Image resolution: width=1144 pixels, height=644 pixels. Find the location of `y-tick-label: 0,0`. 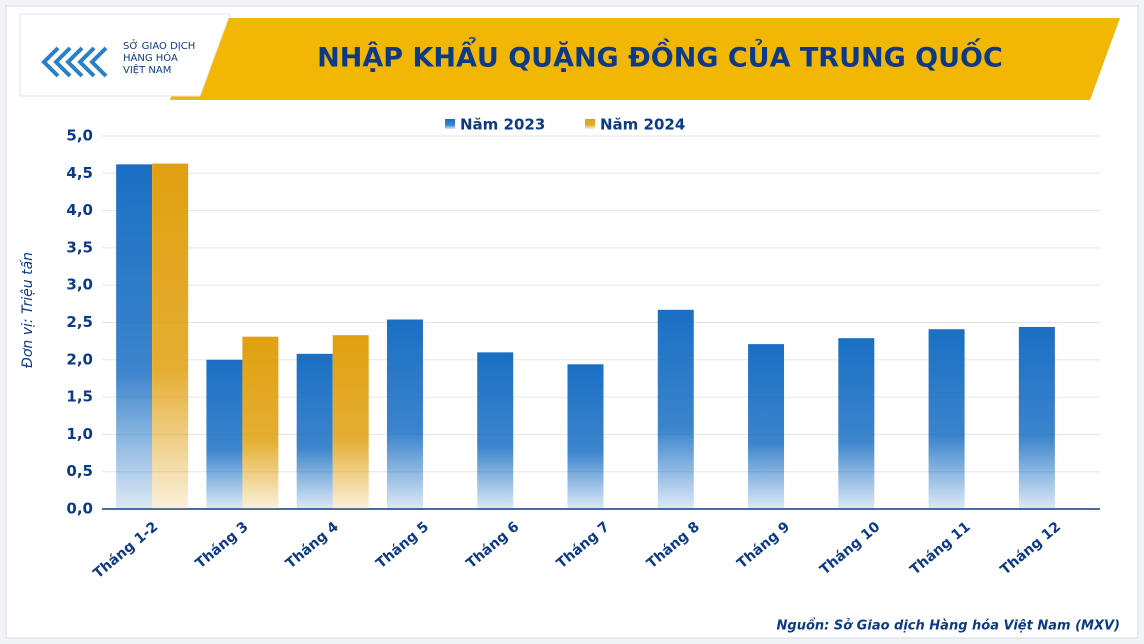

y-tick-label: 0,0 is located at coordinates (79, 509).